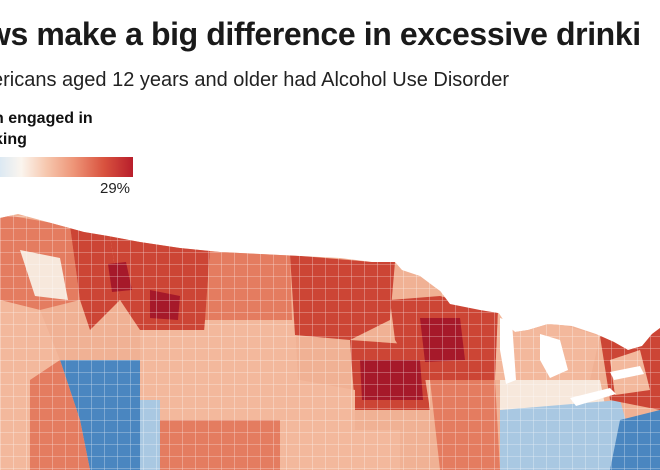 The height and width of the screenshot is (470, 660). What do you see at coordinates (554, 356) in the screenshot?
I see `lake-huron` at bounding box center [554, 356].